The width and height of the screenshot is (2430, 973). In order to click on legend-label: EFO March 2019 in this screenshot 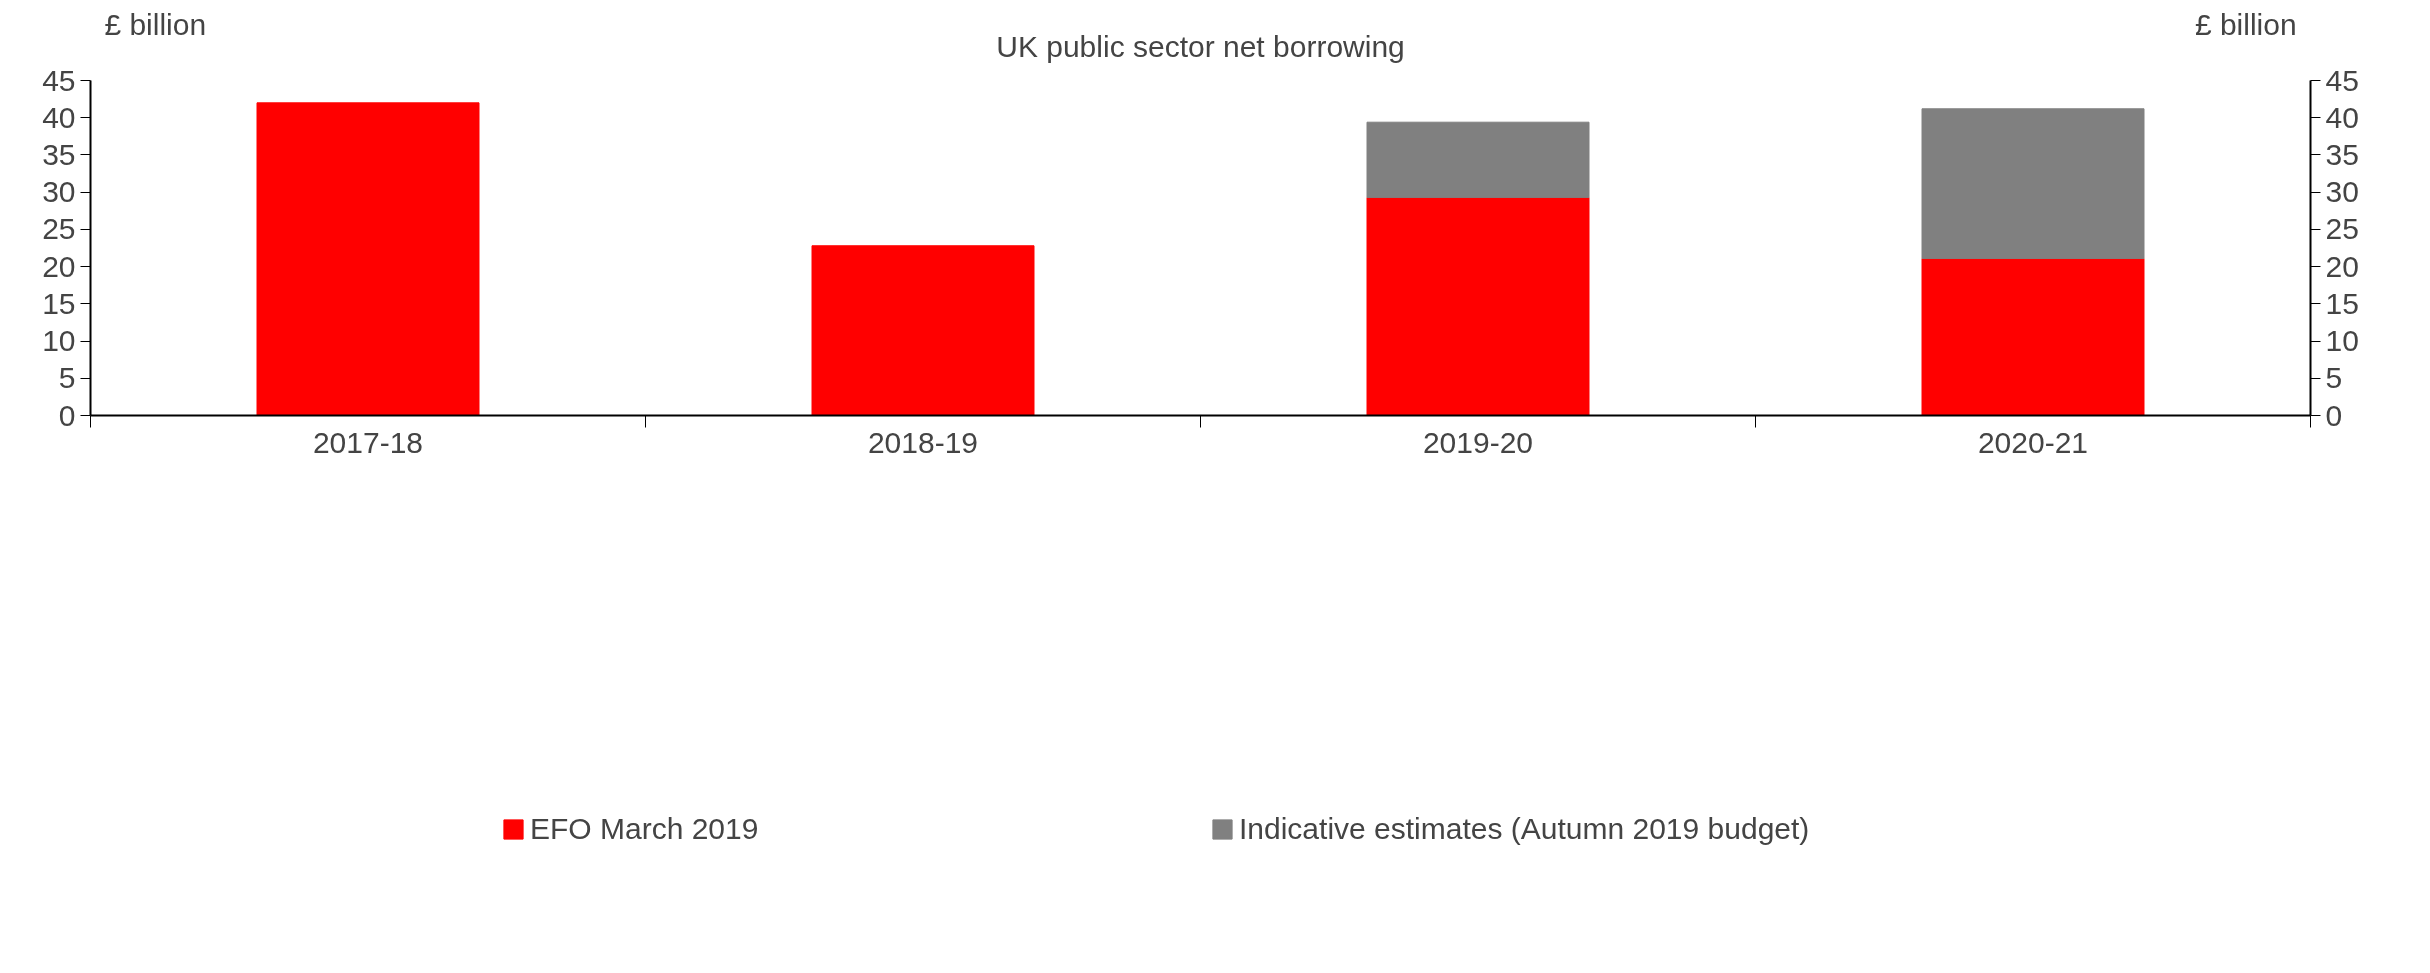, I will do `click(645, 829)`.